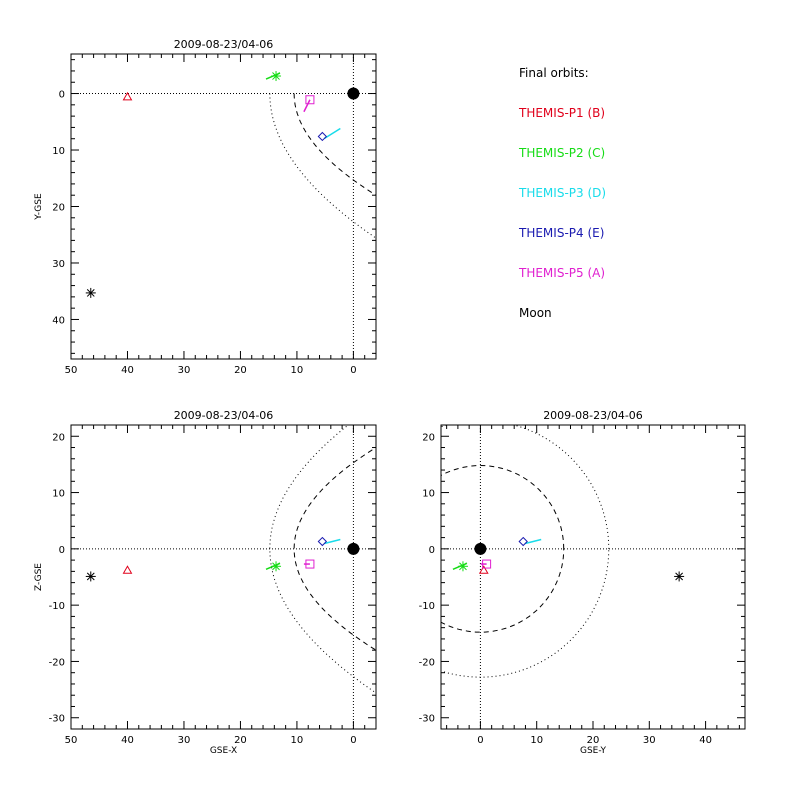  What do you see at coordinates (39, 577) in the screenshot?
I see `y-axis-label: Z-GSE` at bounding box center [39, 577].